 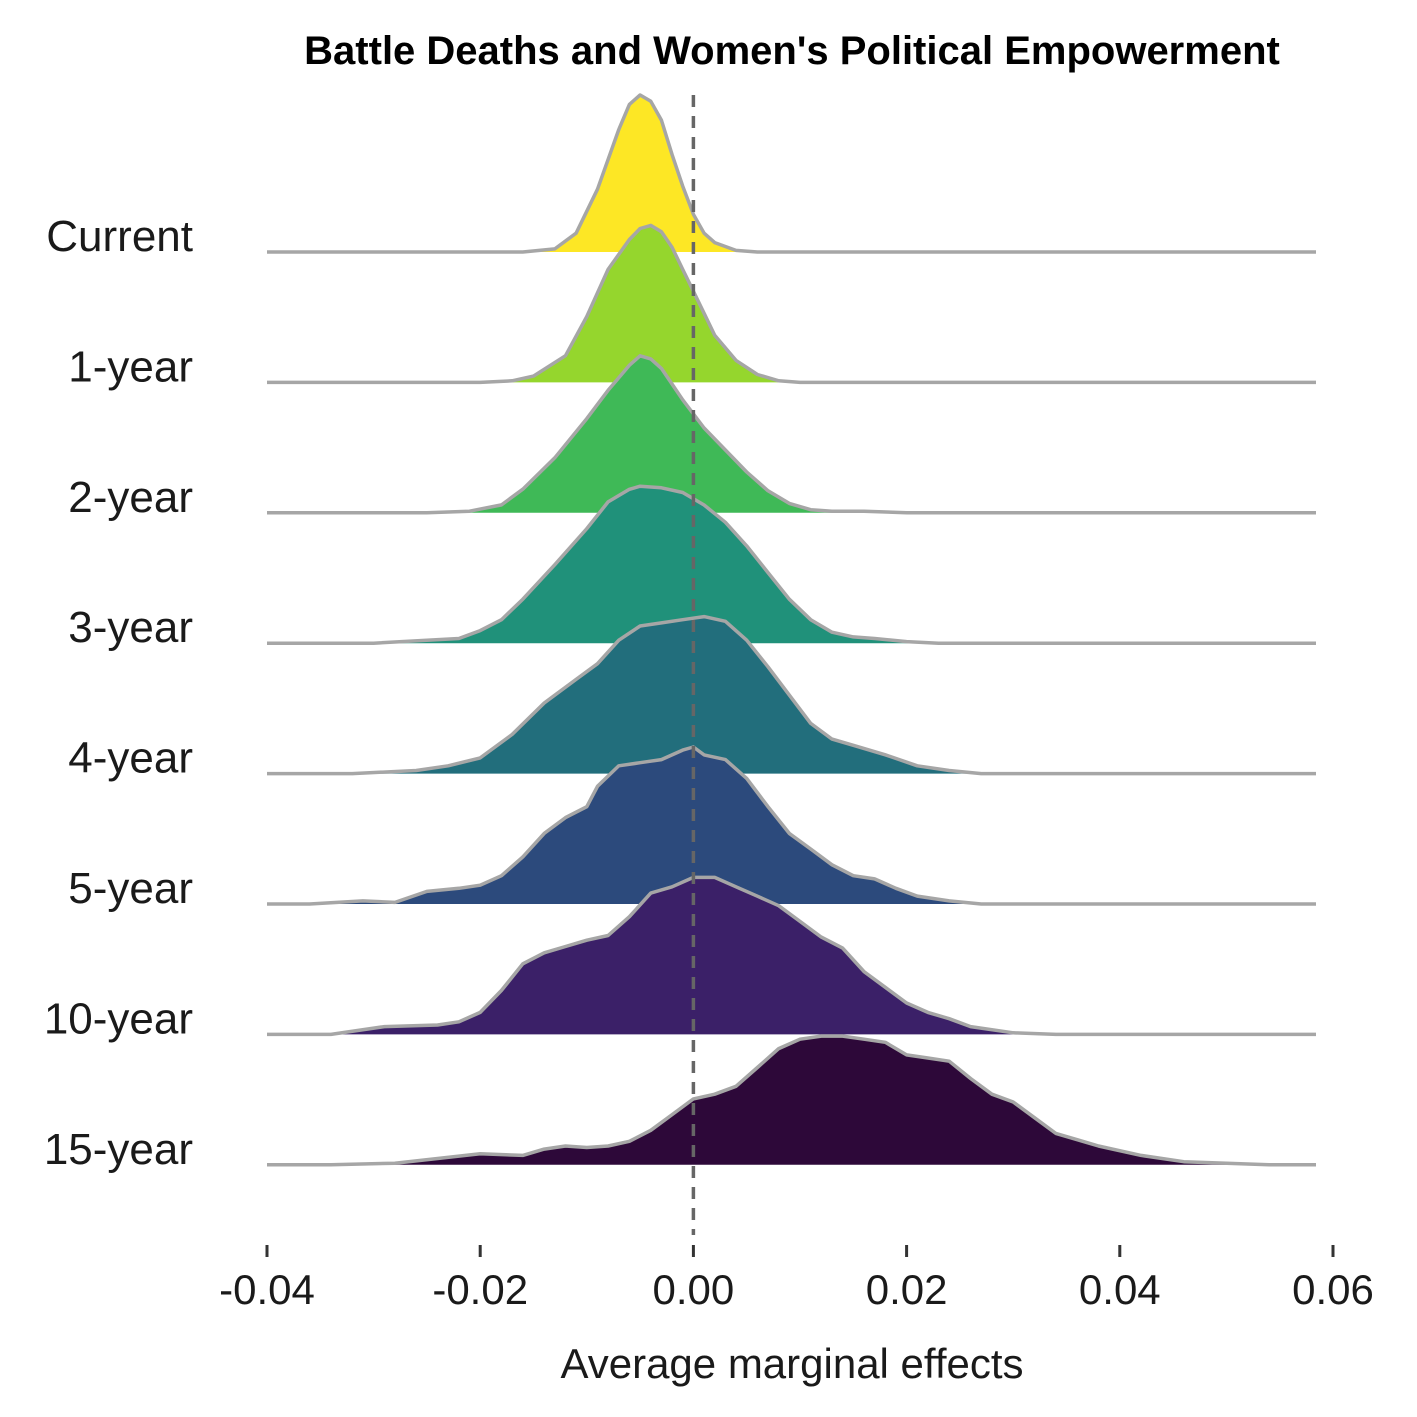 I want to click on ridge-current: Current, so click(x=681, y=177).